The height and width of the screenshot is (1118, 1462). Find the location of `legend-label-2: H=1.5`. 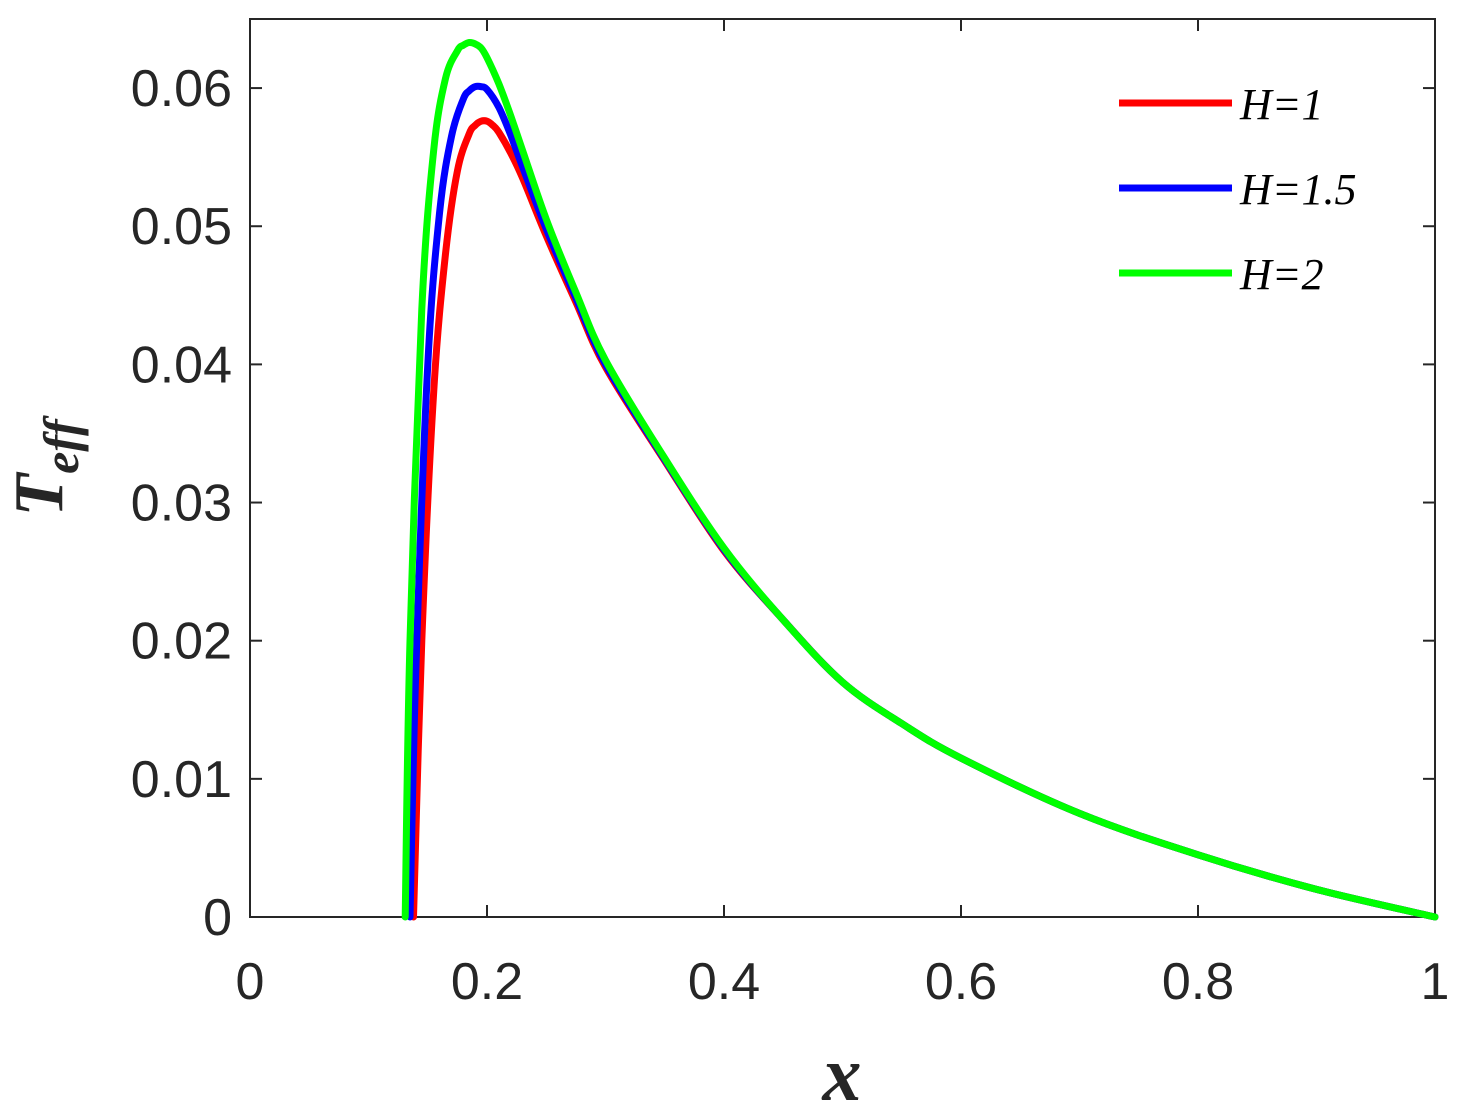

legend-label-2: H=1.5 is located at coordinates (1297, 189).